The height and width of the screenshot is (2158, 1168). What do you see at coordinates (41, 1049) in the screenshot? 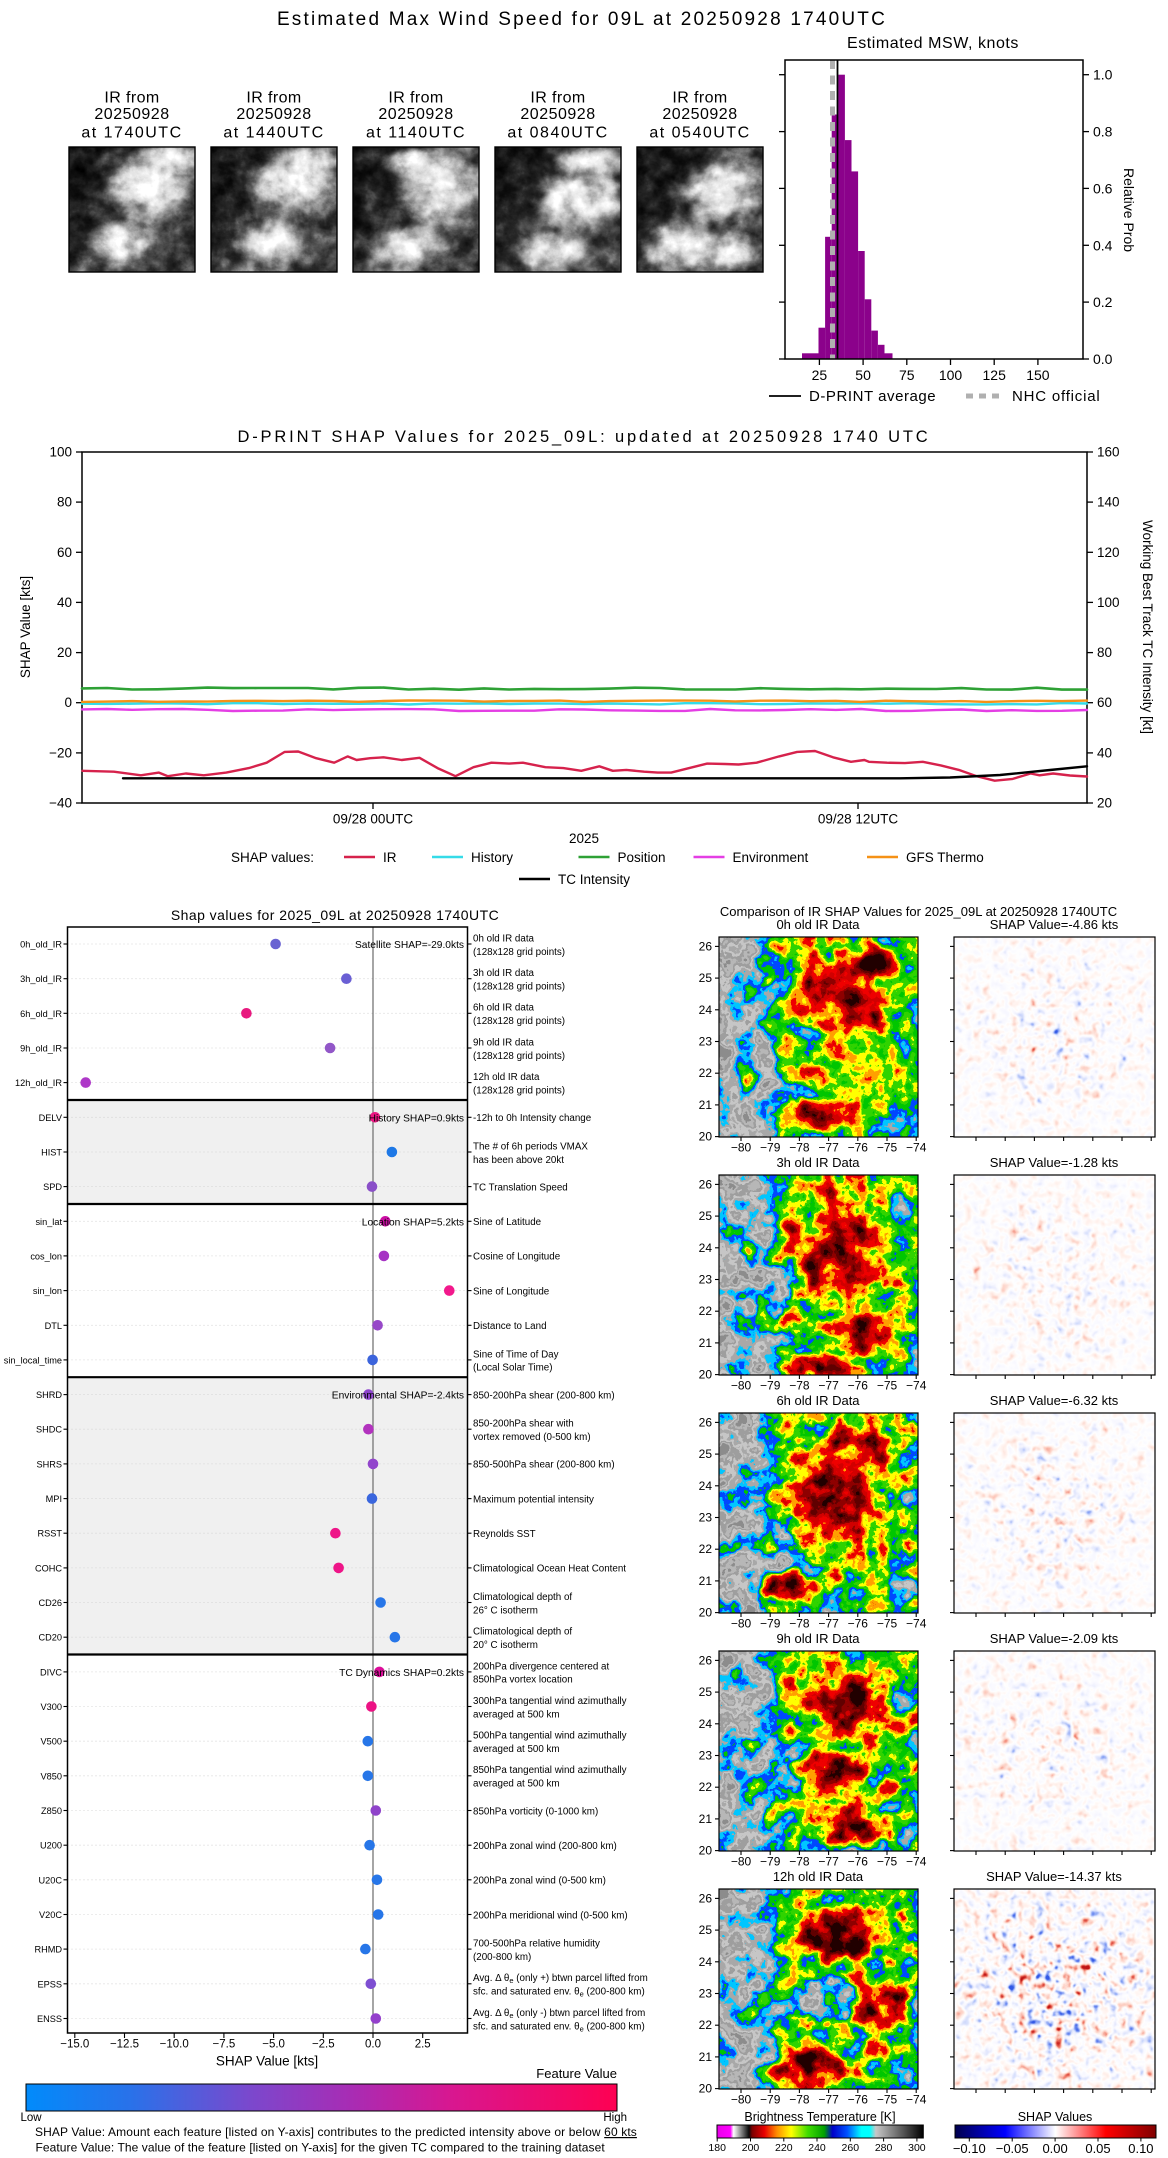
I see `svg-text: 9h_old_IR` at bounding box center [41, 1049].